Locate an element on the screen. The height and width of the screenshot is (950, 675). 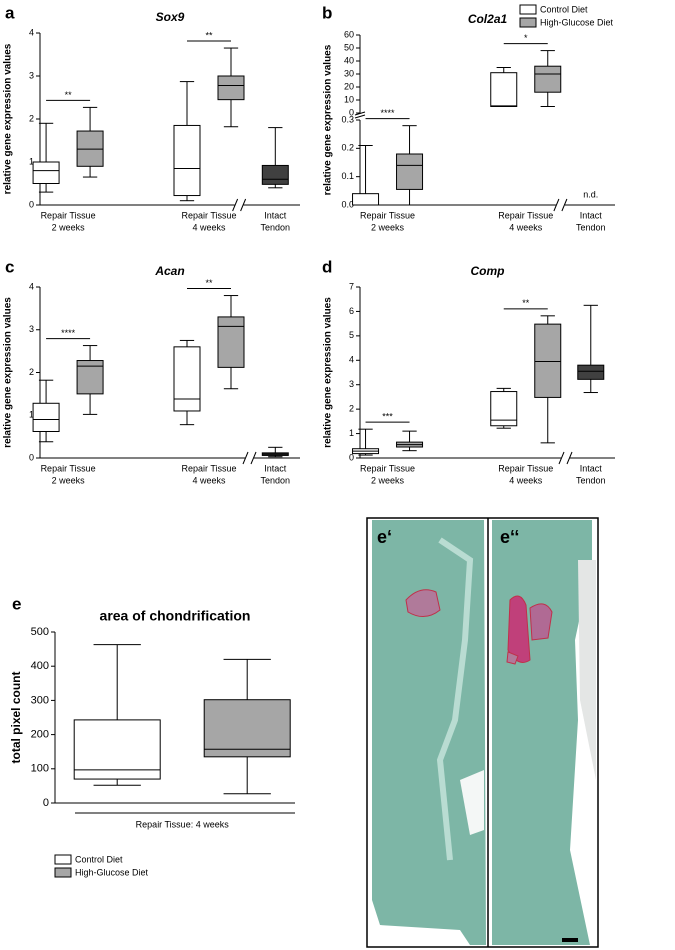
y-tick-label: 5 is located at coordinates (351, 335).